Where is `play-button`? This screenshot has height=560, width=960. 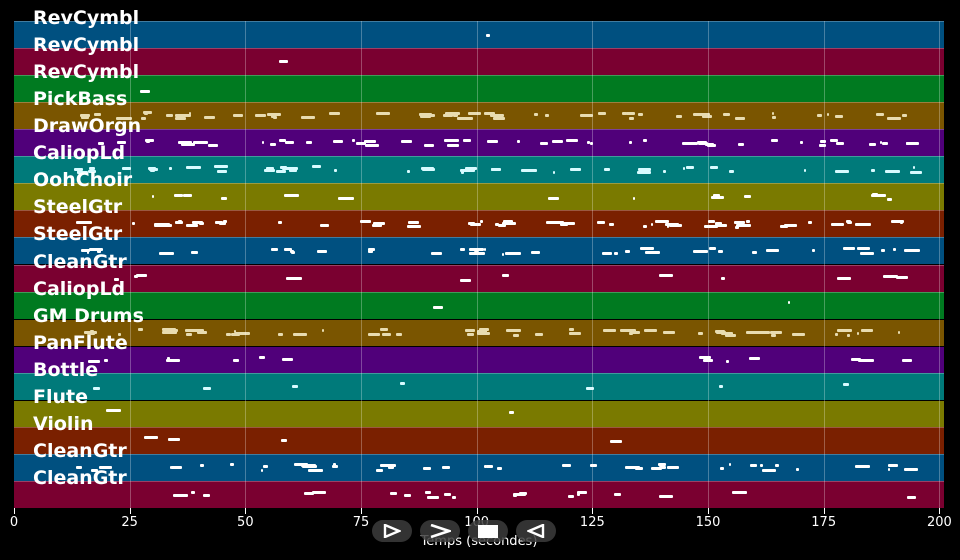
play-button is located at coordinates (392, 531).